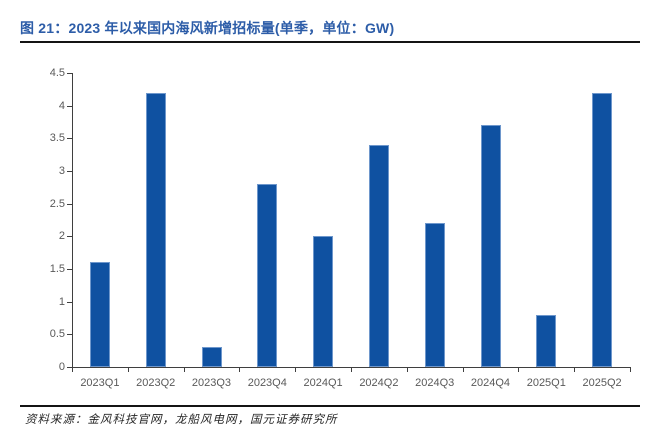  Describe the element at coordinates (57, 334) in the screenshot. I see `y-axis-tick-label: 0.5` at that location.